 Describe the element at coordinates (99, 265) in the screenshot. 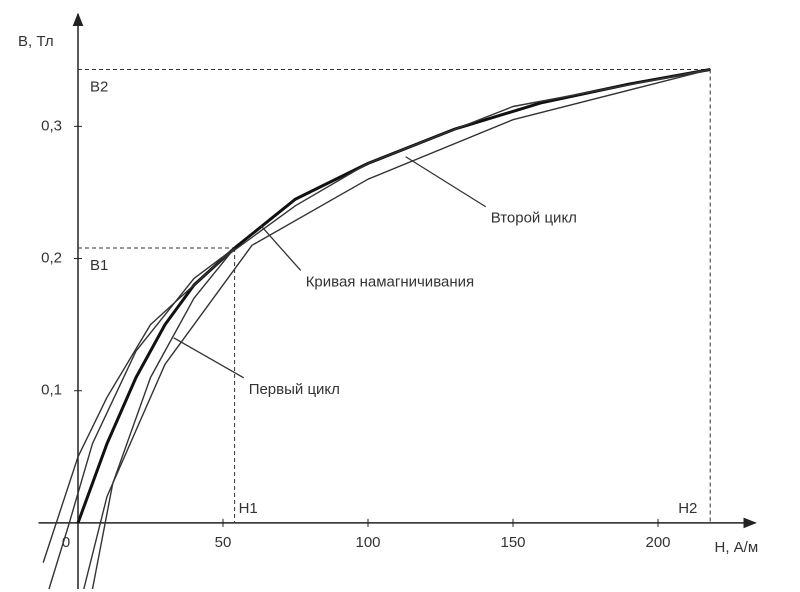

I see `guide-y-label: B1` at that location.